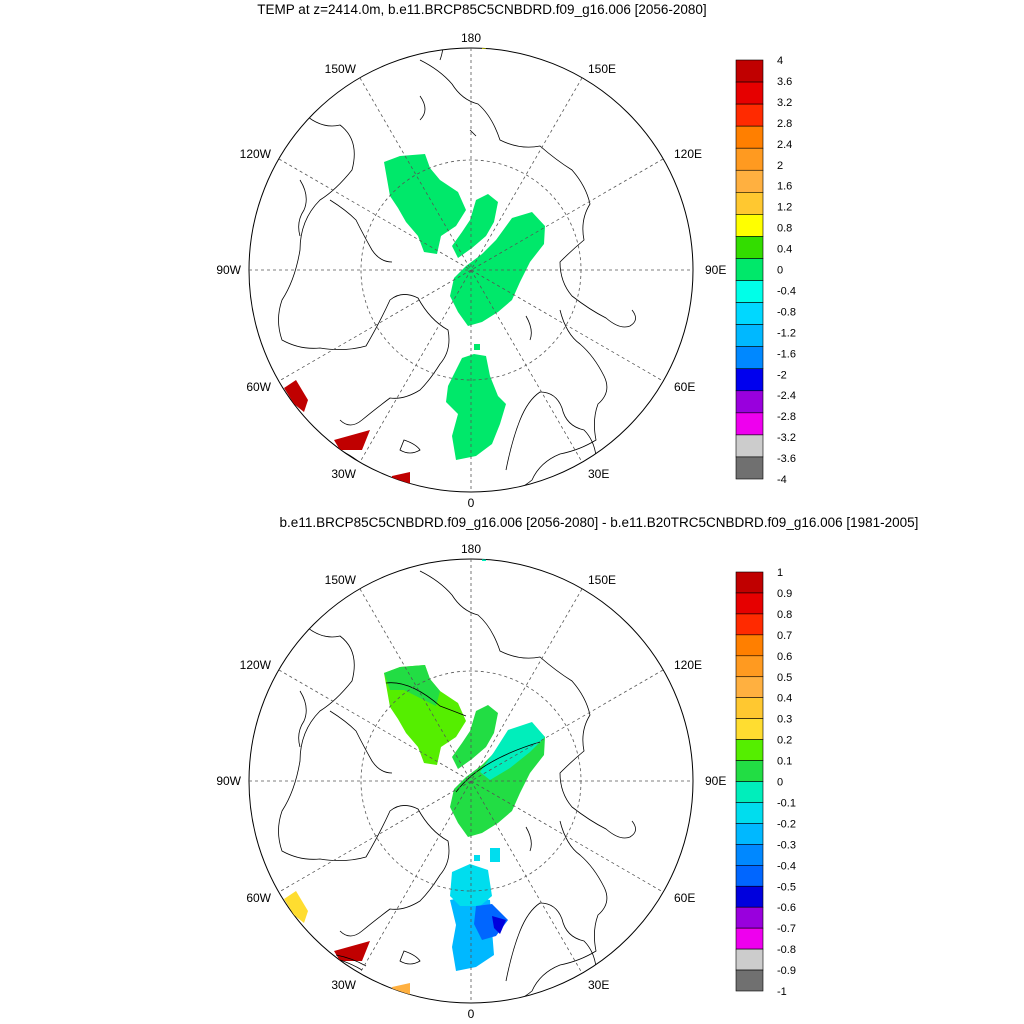 The width and height of the screenshot is (1024, 1024). What do you see at coordinates (784, 103) in the screenshot?
I see `panel1-colorbar-tick-label: 3.2` at bounding box center [784, 103].